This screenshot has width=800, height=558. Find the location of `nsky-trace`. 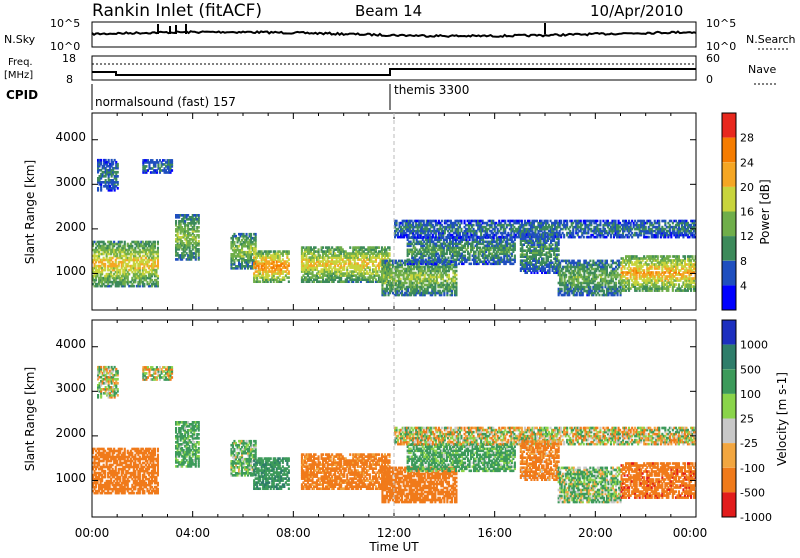

nsky-trace is located at coordinates (394, 34).